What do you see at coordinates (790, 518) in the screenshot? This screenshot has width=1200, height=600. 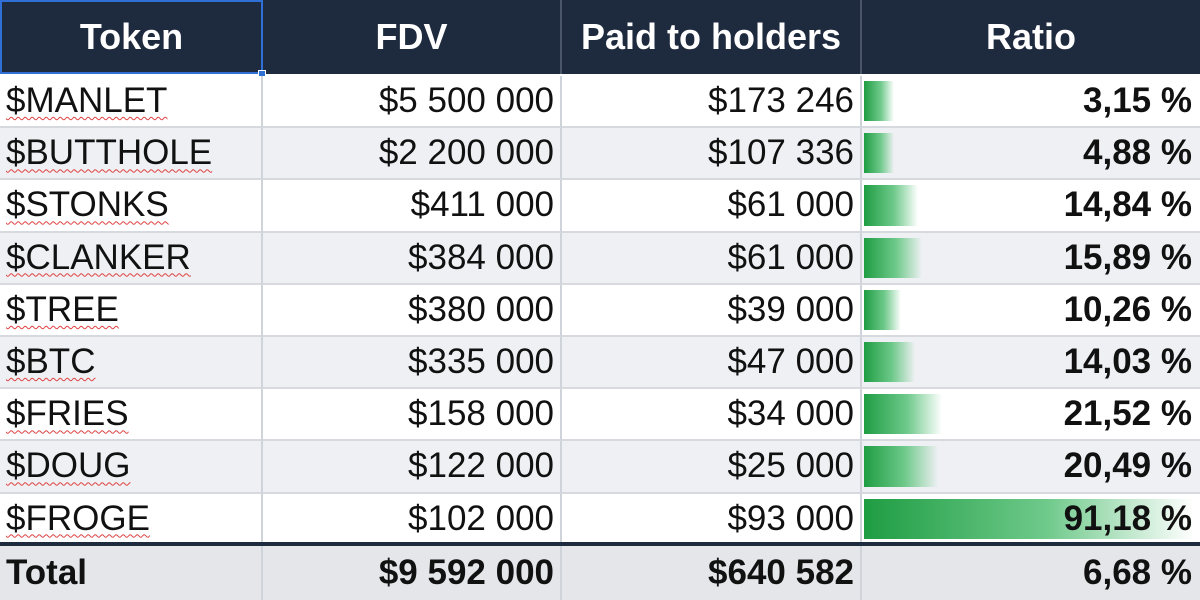 I see `paid-cell-text: $93 000` at bounding box center [790, 518].